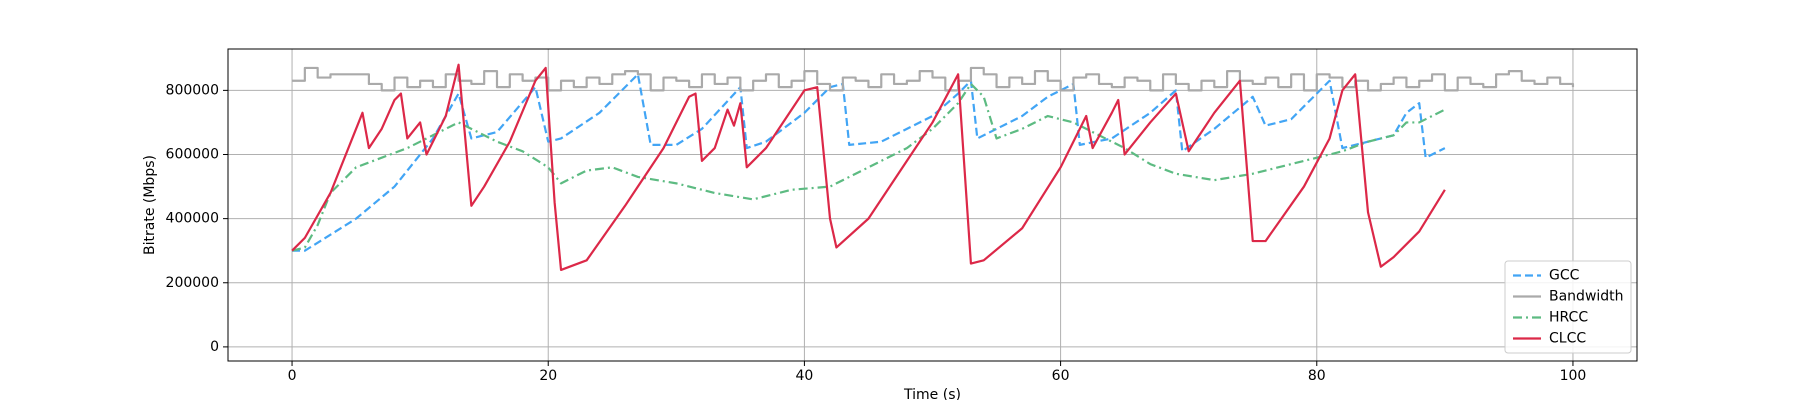 This screenshot has width=1800, height=400. What do you see at coordinates (1564, 276) in the screenshot?
I see `legend-label: GCC` at bounding box center [1564, 276].